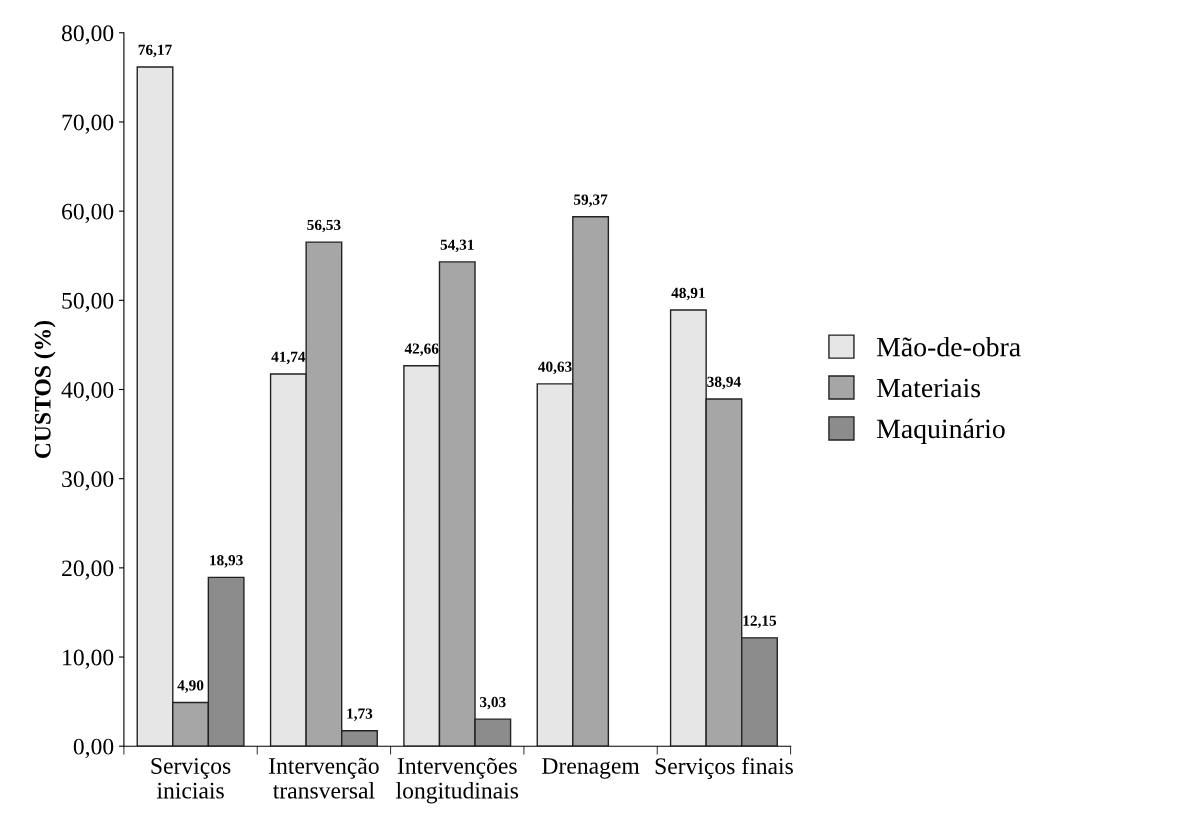  I want to click on data-label: 4,90, so click(190, 686).